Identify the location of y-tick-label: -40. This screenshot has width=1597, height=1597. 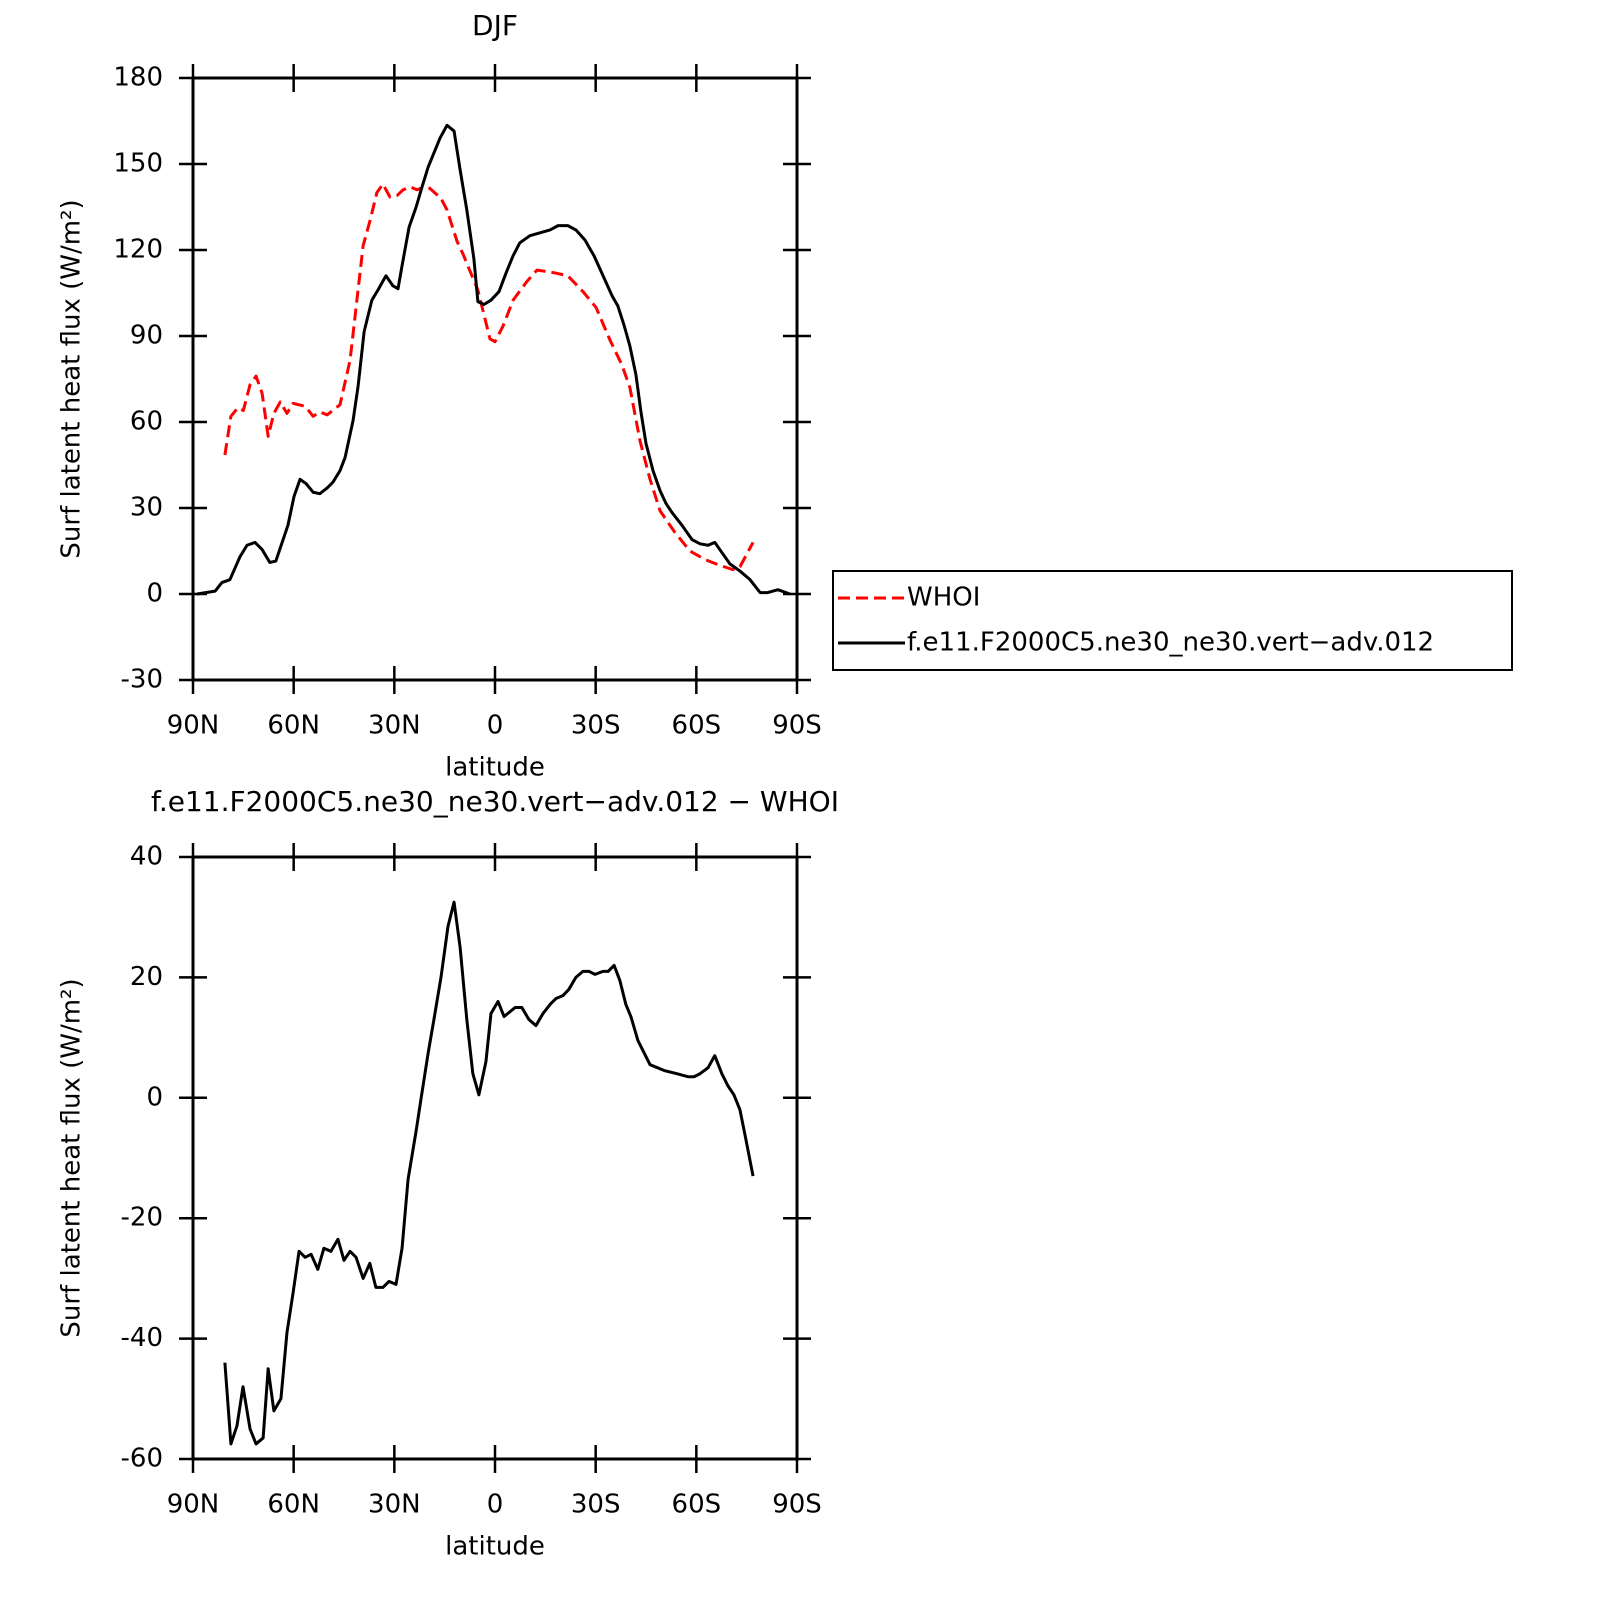
(142, 1338).